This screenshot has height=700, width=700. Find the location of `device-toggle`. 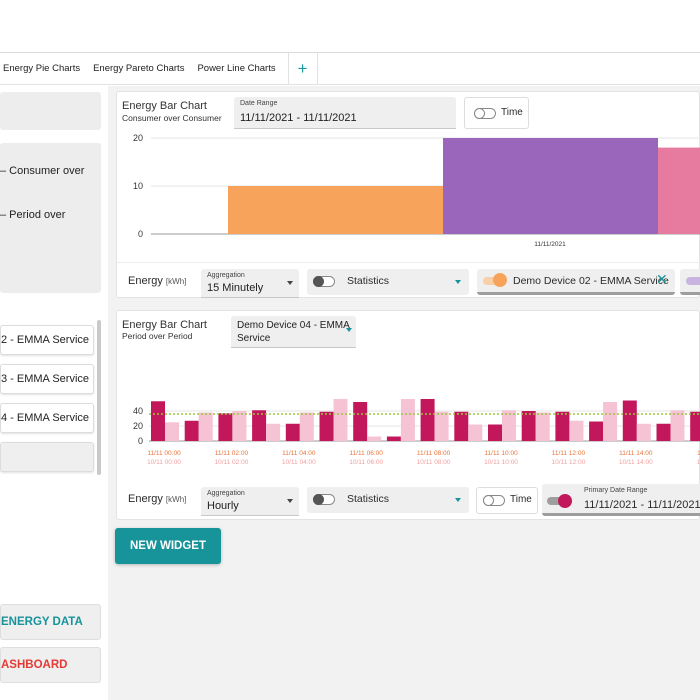

device-toggle is located at coordinates (693, 281).